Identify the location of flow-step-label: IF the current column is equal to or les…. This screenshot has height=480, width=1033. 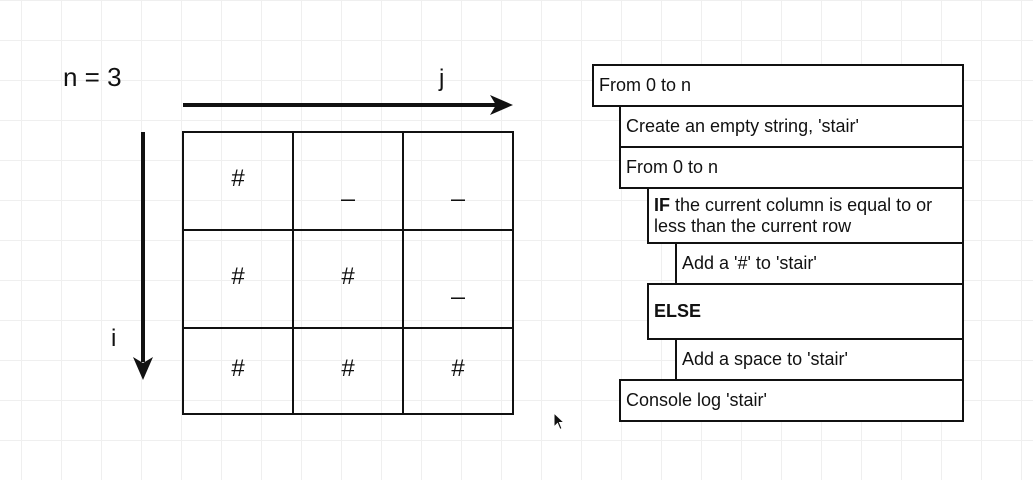
(808, 216).